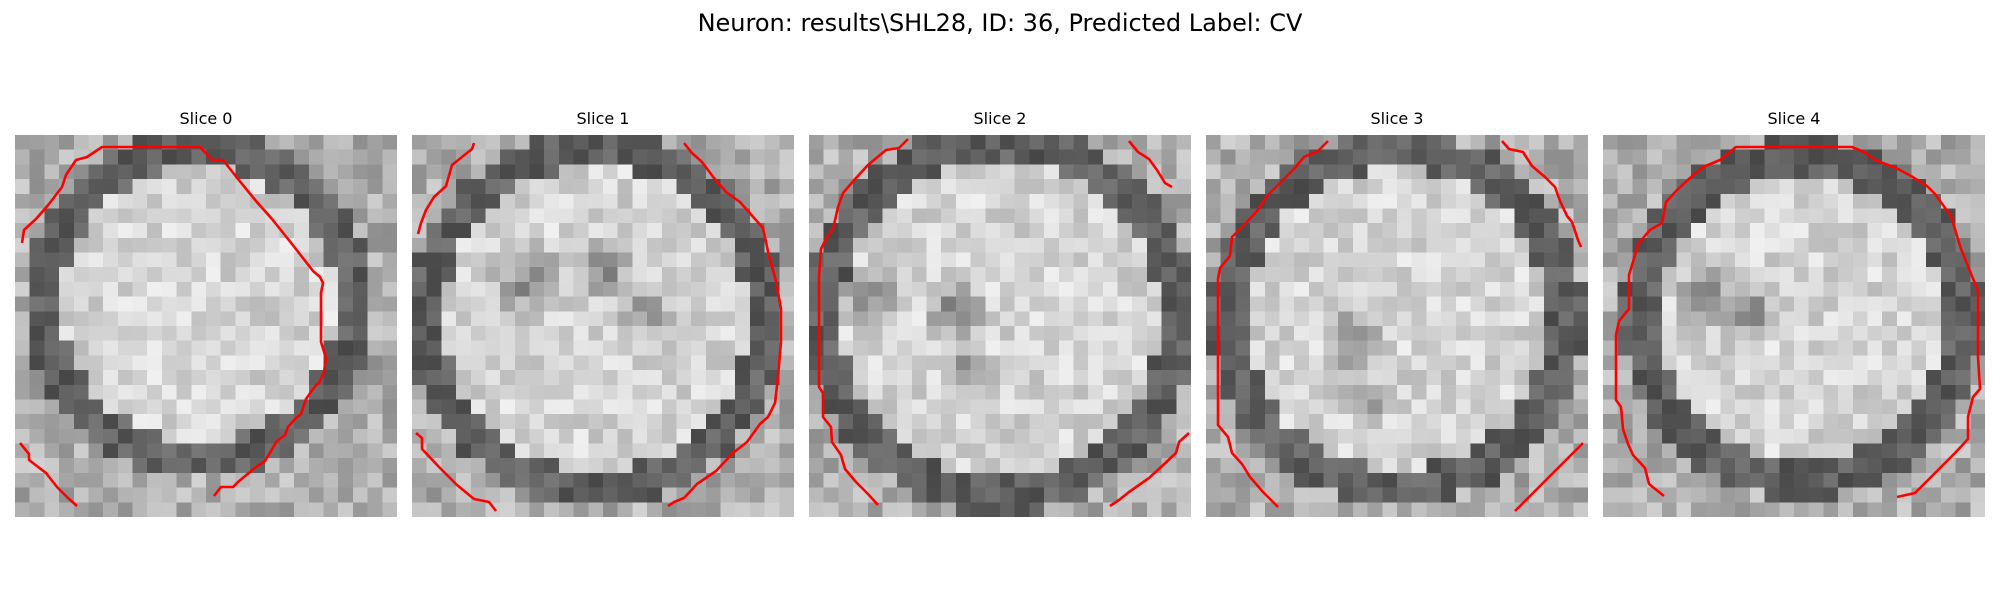 The height and width of the screenshot is (600, 2000). I want to click on slice-title-1: Slice 1, so click(603, 118).